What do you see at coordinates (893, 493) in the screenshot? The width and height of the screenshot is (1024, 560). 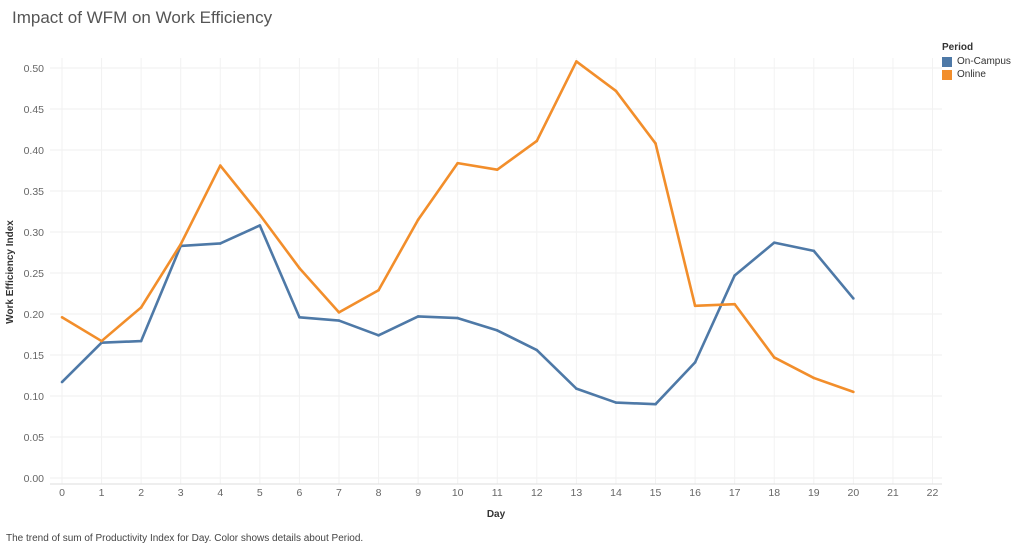 I see `x-tick-label: 21` at bounding box center [893, 493].